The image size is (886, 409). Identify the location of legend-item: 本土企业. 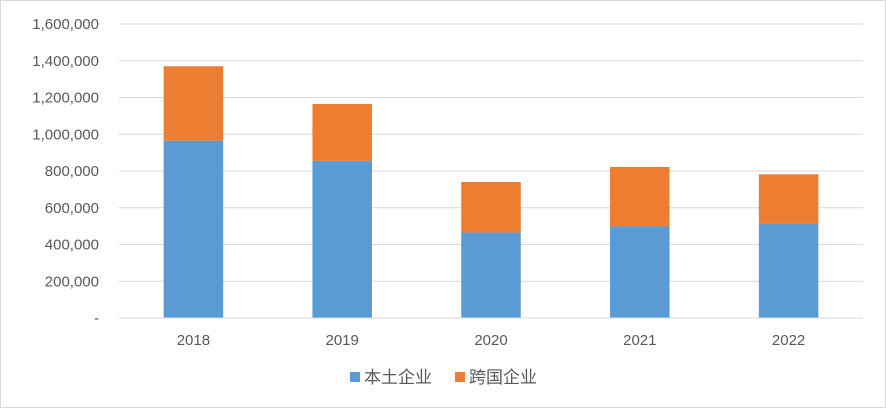
(391, 377).